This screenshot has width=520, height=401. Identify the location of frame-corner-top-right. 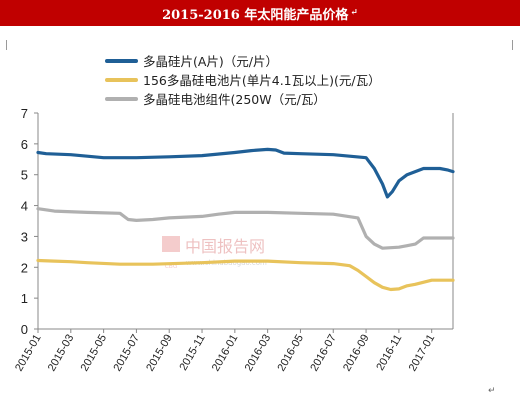
(507, 45).